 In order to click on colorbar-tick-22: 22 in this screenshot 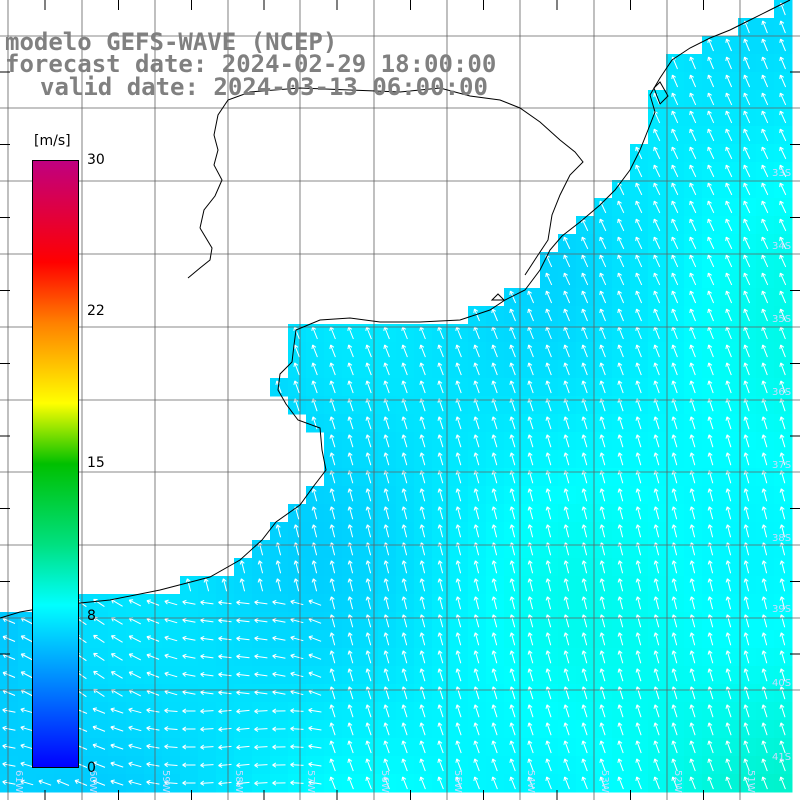, I will do `click(96, 311)`.